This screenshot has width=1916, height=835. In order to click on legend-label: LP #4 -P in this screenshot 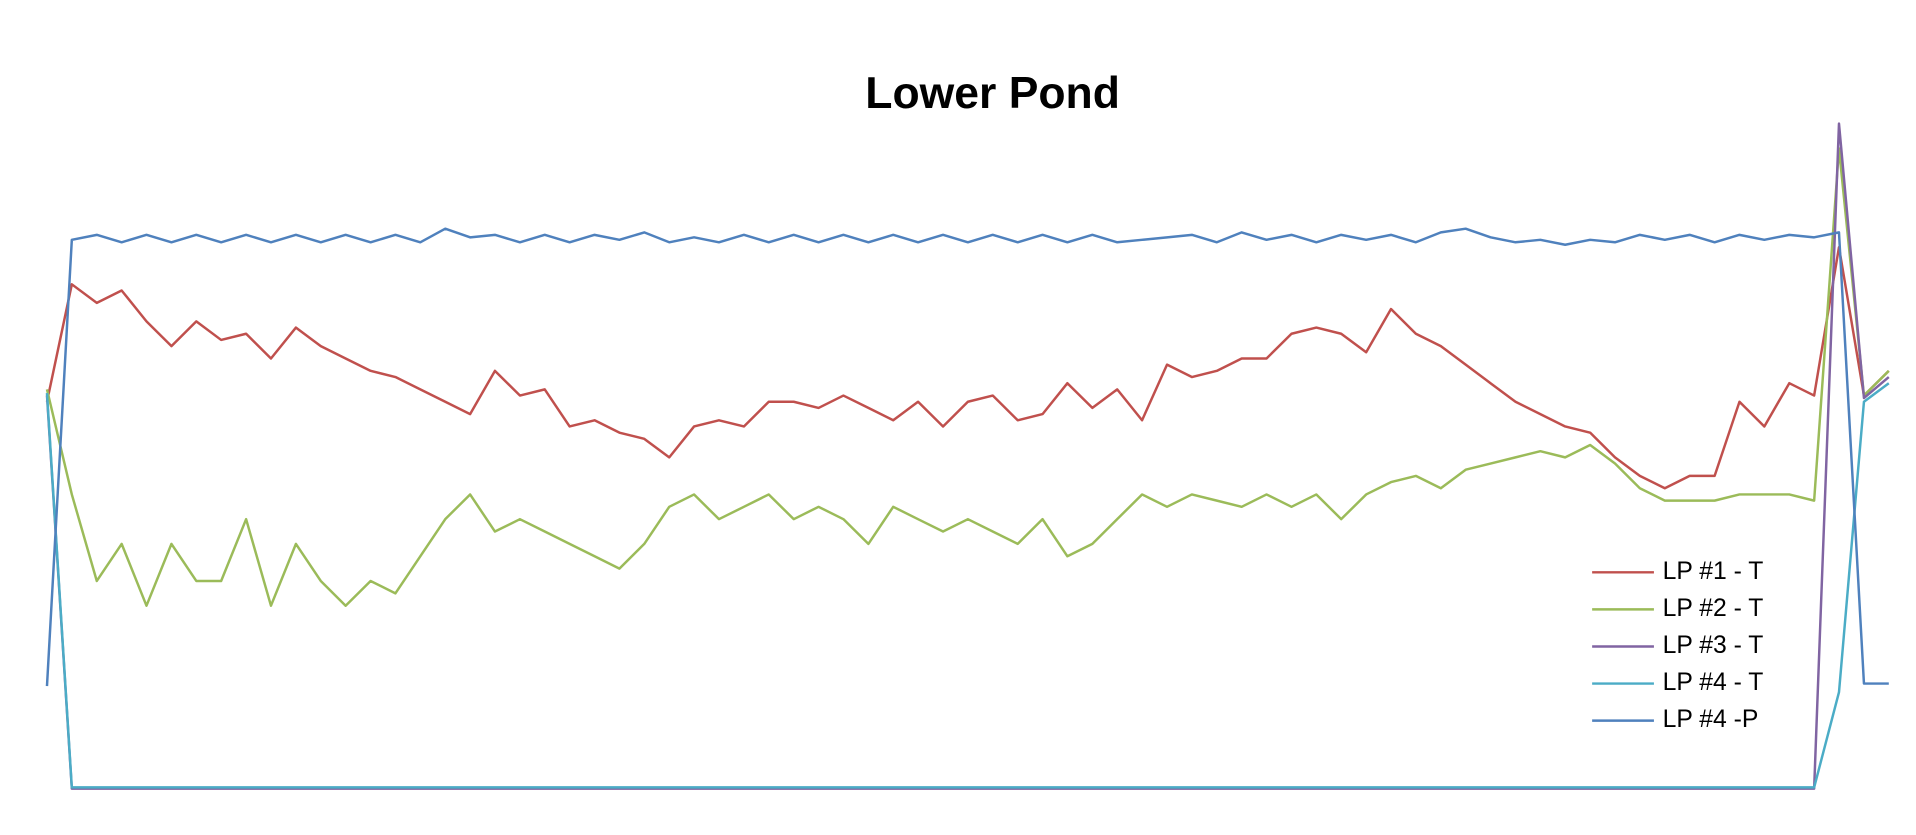, I will do `click(1711, 719)`.